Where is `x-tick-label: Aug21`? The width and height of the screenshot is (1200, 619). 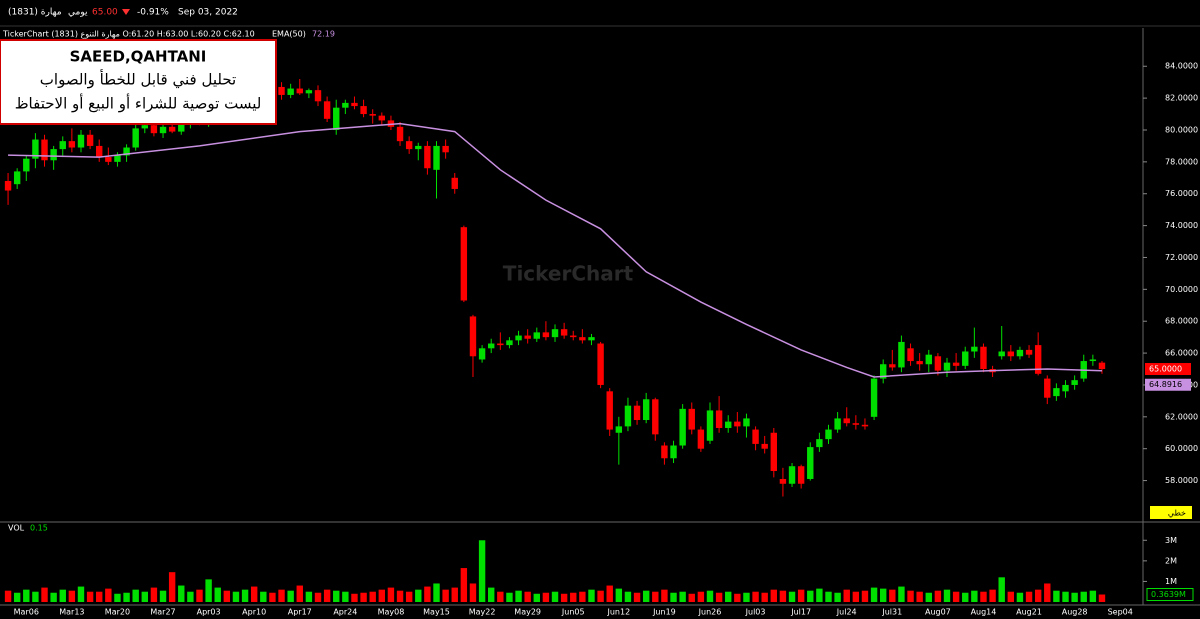 x-tick-label: Aug21 is located at coordinates (1029, 612).